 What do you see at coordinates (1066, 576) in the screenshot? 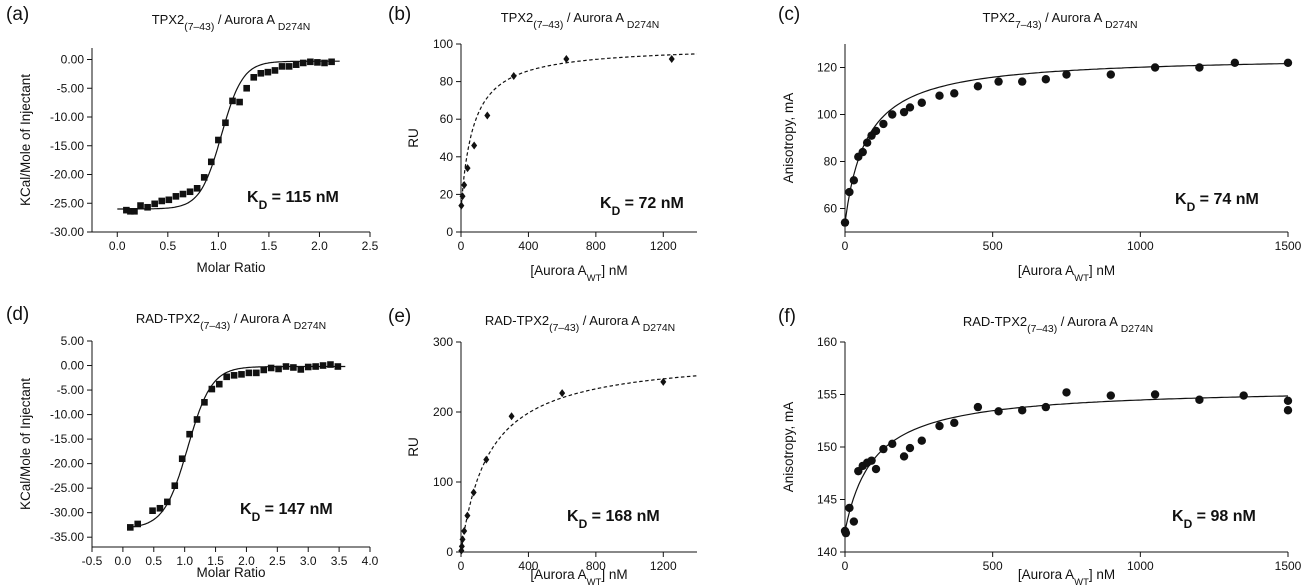
I see `x-axis-label: [Aurora AWT] nM` at bounding box center [1066, 576].